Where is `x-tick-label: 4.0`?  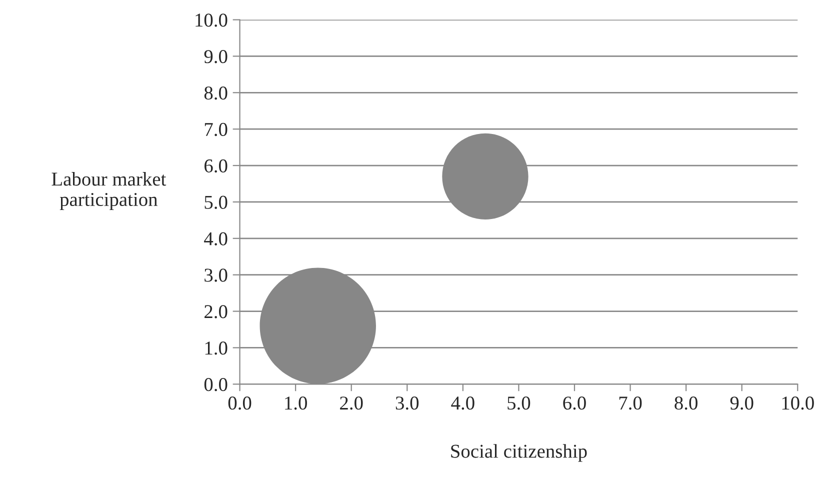
x-tick-label: 4.0 is located at coordinates (462, 403).